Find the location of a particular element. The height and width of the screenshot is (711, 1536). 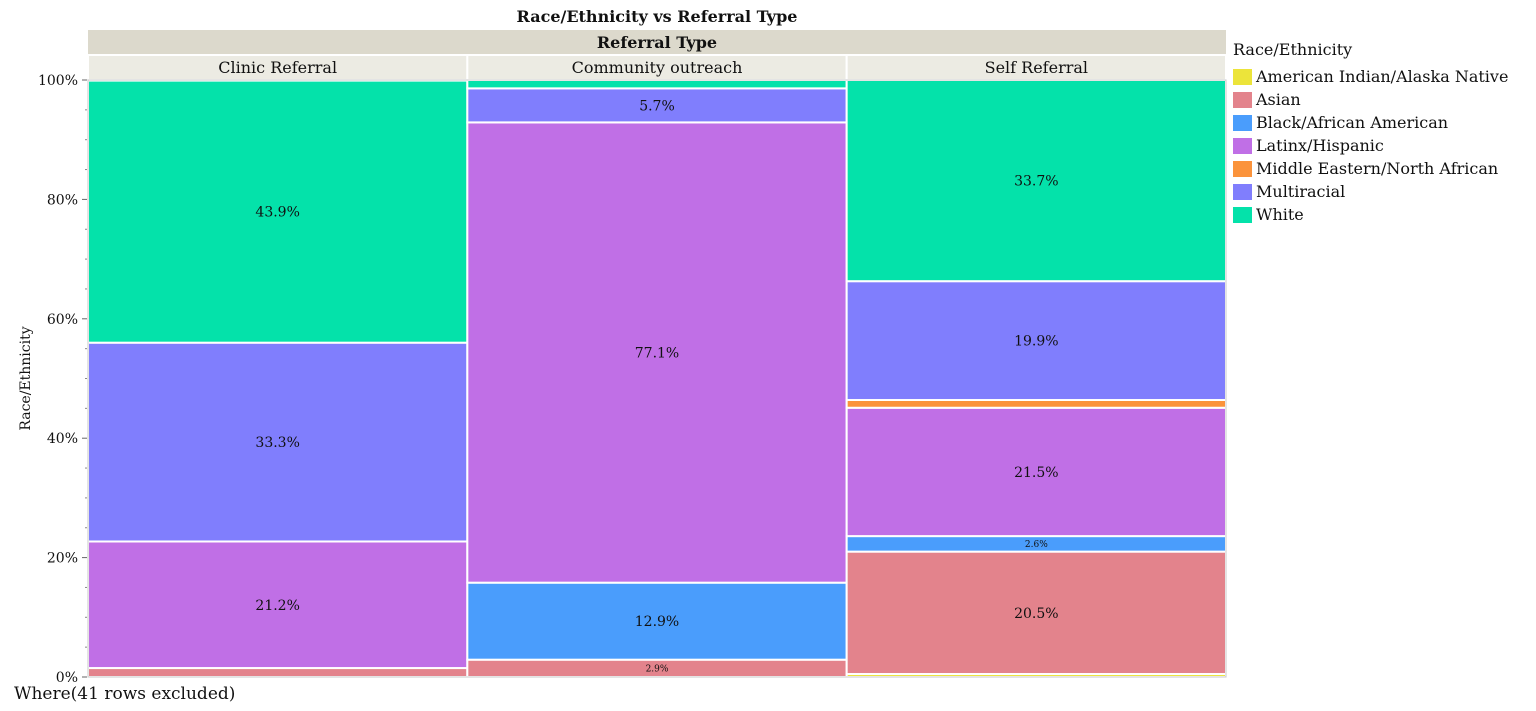

tile-data-label: 2.6% is located at coordinates (1036, 545).